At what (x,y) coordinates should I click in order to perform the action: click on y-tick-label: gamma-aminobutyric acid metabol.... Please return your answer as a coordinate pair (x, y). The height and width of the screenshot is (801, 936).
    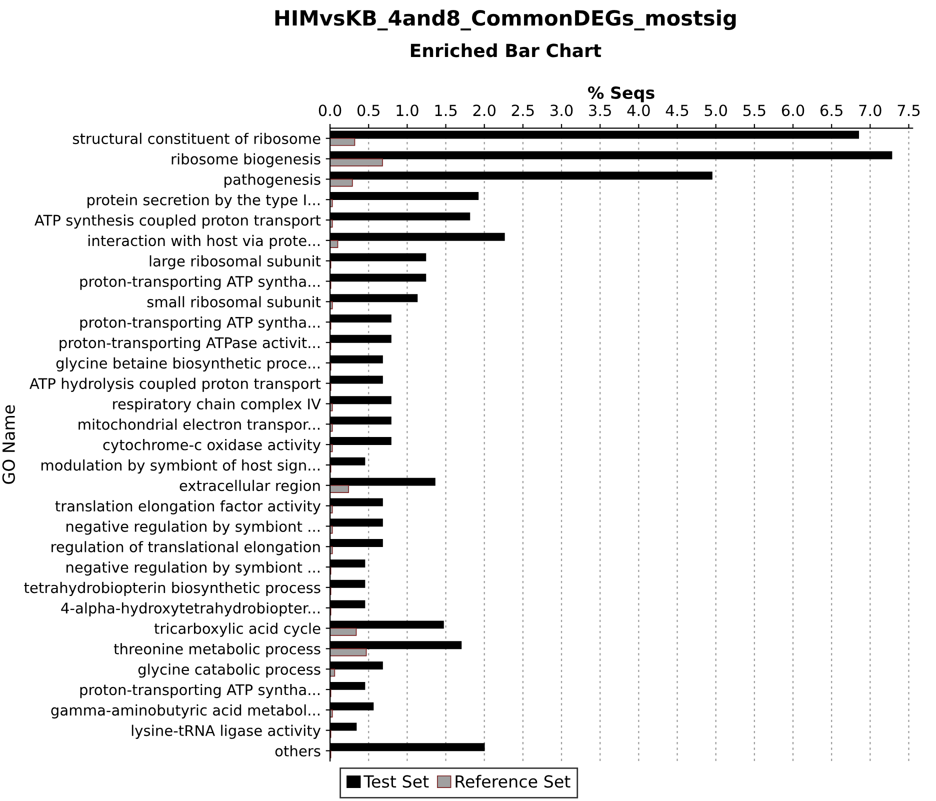
    Looking at the image, I should click on (185, 711).